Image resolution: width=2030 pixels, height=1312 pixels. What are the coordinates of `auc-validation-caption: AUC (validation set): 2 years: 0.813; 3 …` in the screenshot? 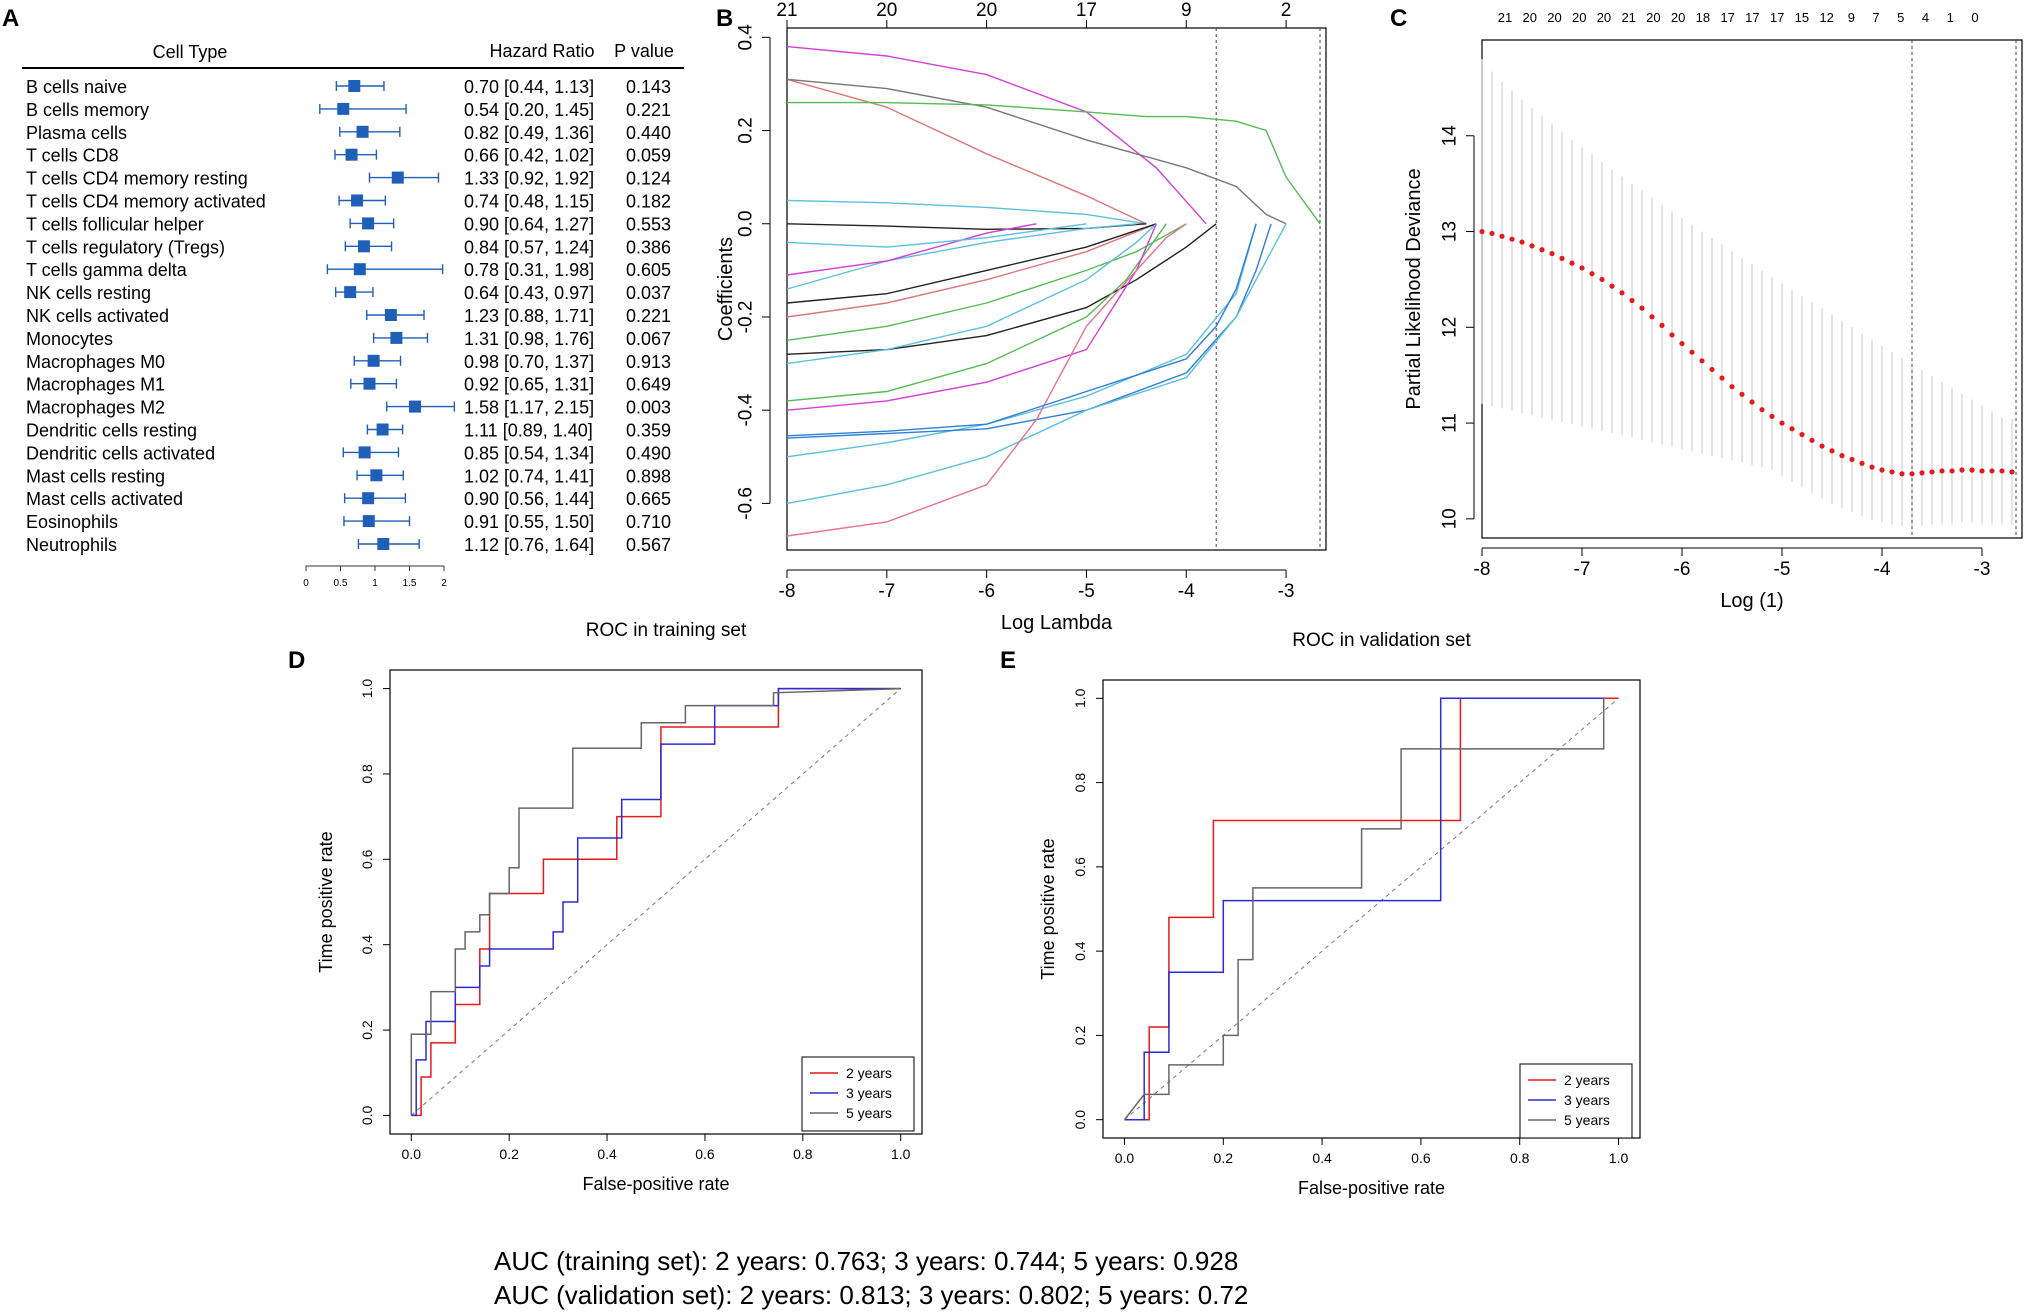 It's located at (871, 1295).